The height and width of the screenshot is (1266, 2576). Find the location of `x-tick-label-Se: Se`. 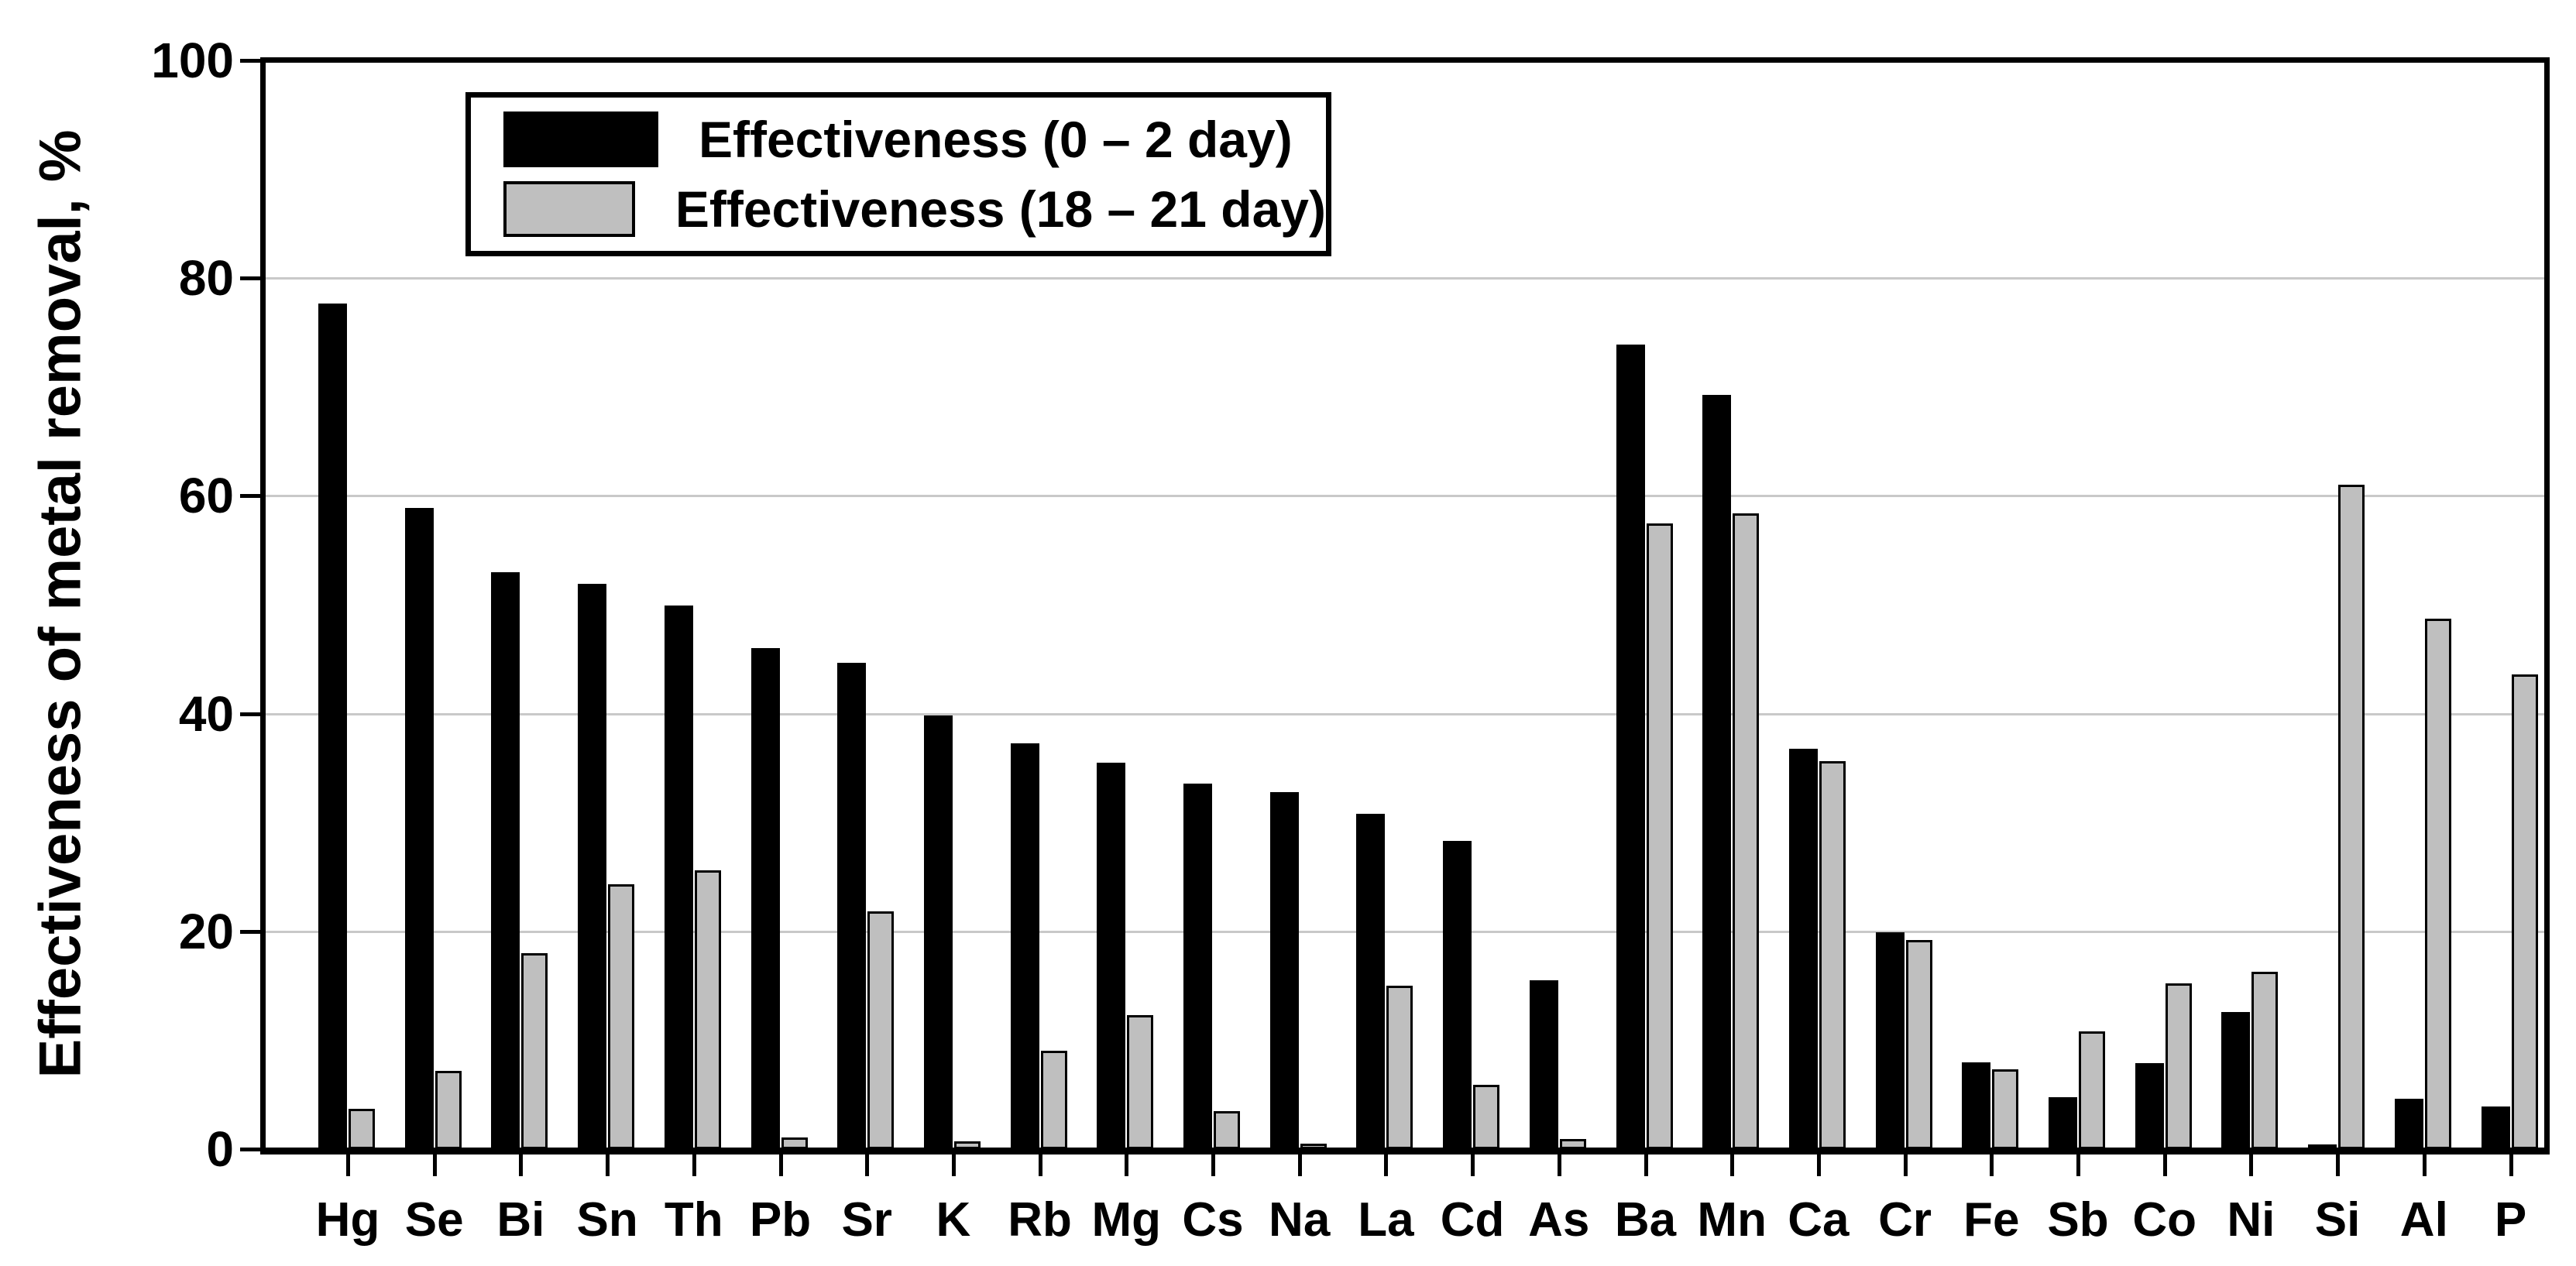

x-tick-label-Se: Se is located at coordinates (434, 1220).